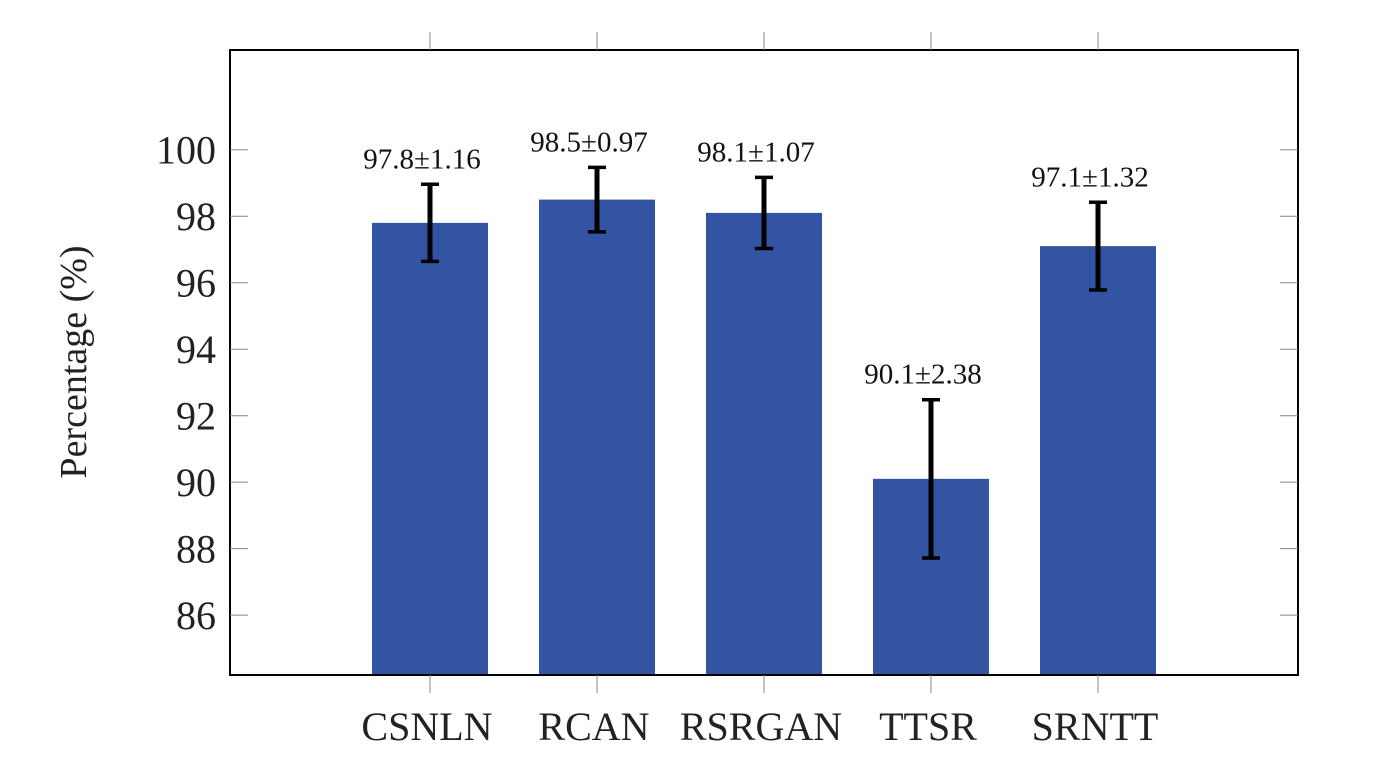 This screenshot has height=760, width=1388. Describe the element at coordinates (588, 142) in the screenshot. I see `data-label-rcan: 98.5±0.97` at that location.